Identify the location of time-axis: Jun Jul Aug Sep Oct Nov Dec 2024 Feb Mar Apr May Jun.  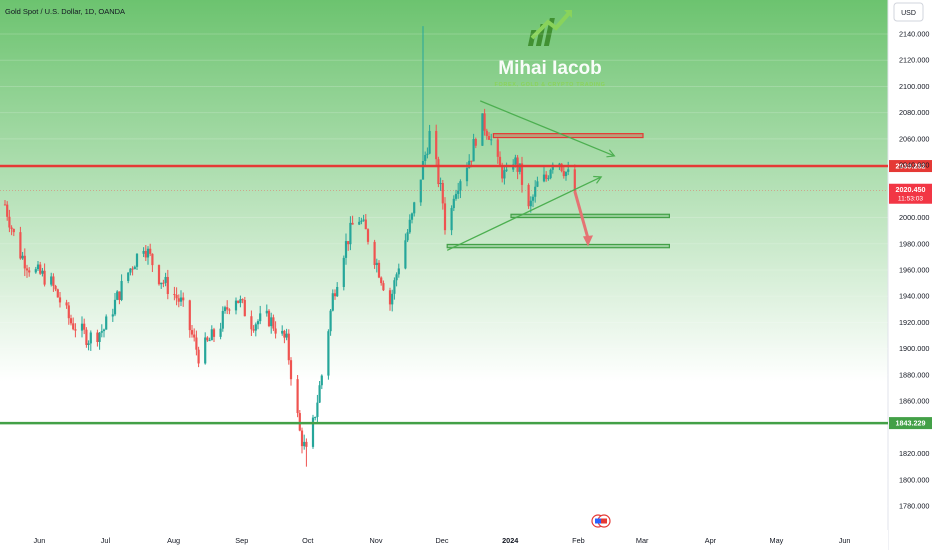
(442, 540).